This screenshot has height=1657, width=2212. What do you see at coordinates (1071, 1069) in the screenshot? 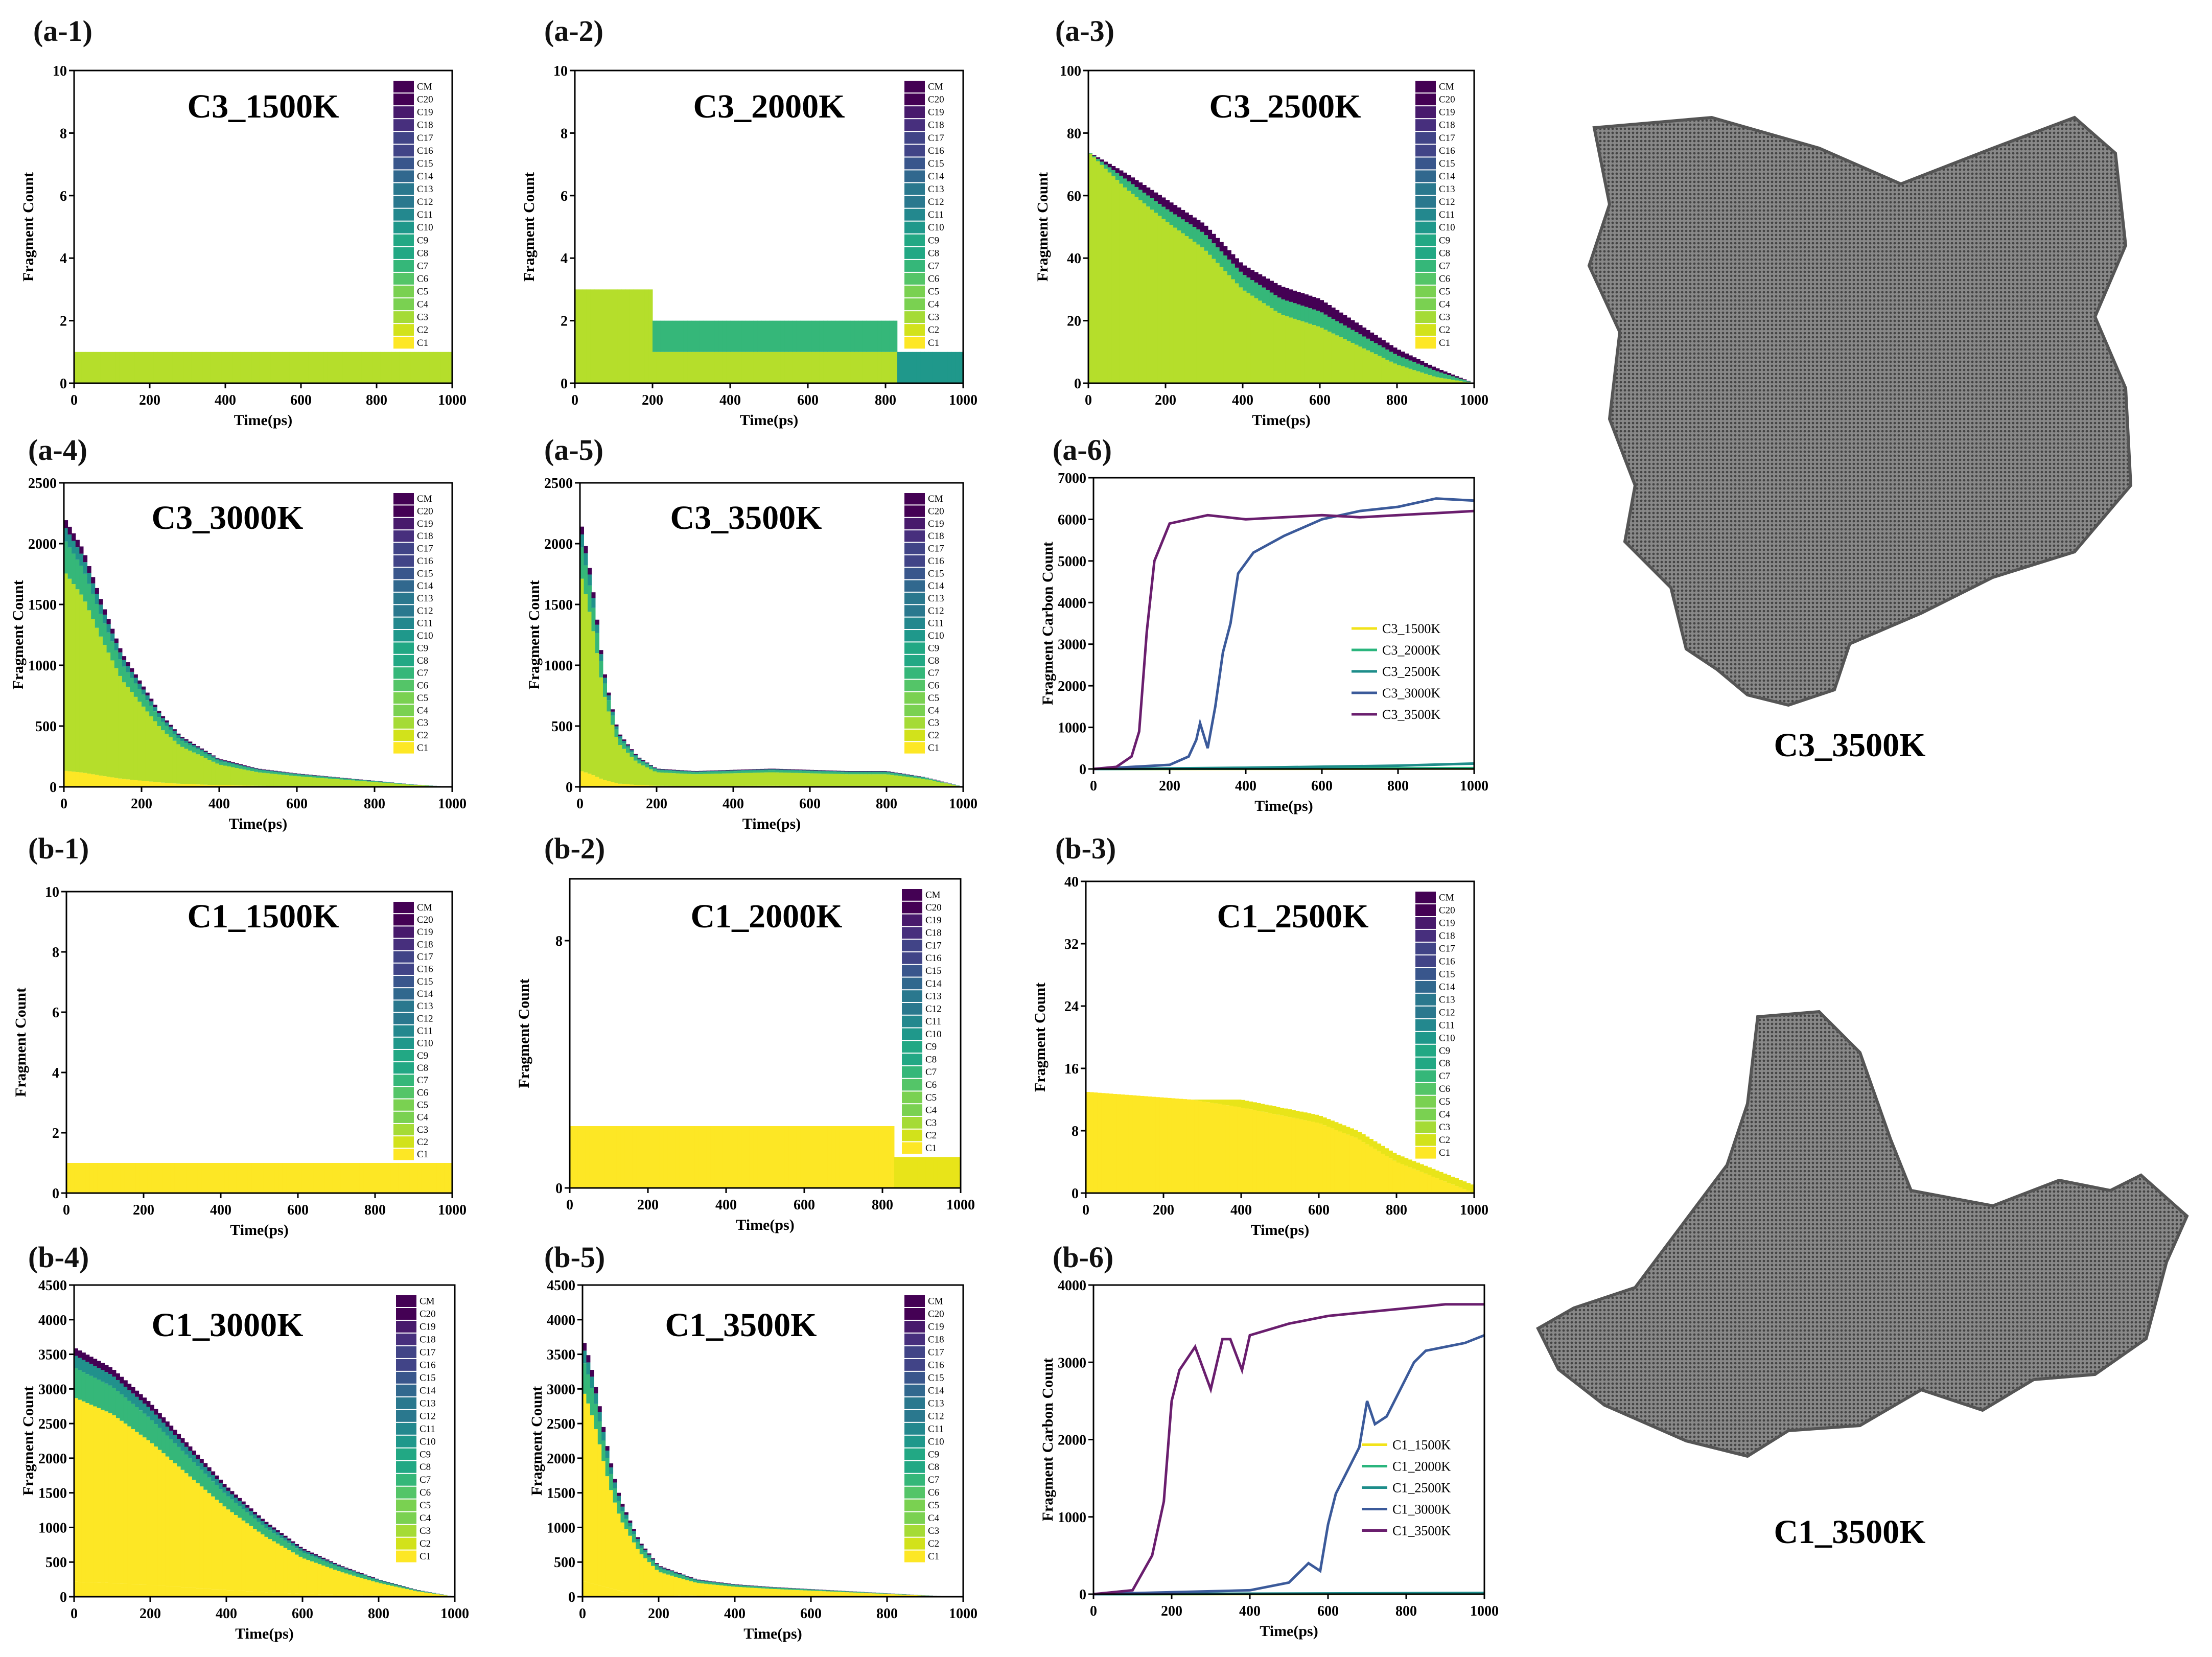
I see `y-tick-label: 16` at bounding box center [1071, 1069].